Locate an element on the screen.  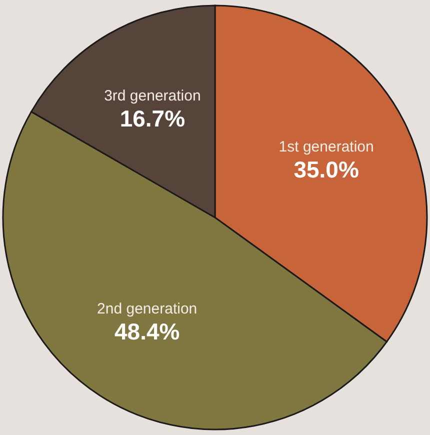
data-label: 48.4% is located at coordinates (147, 331).